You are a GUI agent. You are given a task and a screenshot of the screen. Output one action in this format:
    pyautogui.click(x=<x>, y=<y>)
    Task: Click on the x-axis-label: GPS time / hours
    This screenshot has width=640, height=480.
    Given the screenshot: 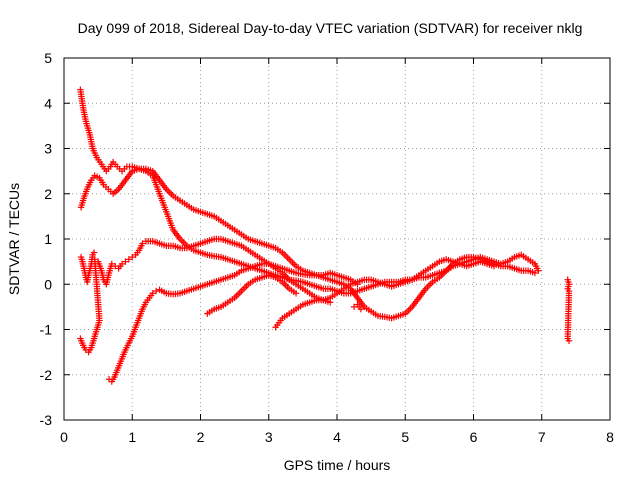 What is the action you would take?
    pyautogui.click(x=337, y=465)
    